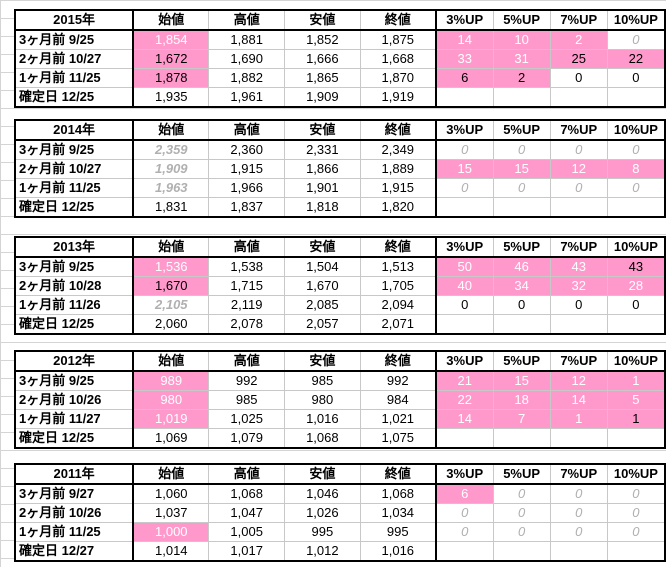  I want to click on data-cell: 1,504, so click(322, 266).